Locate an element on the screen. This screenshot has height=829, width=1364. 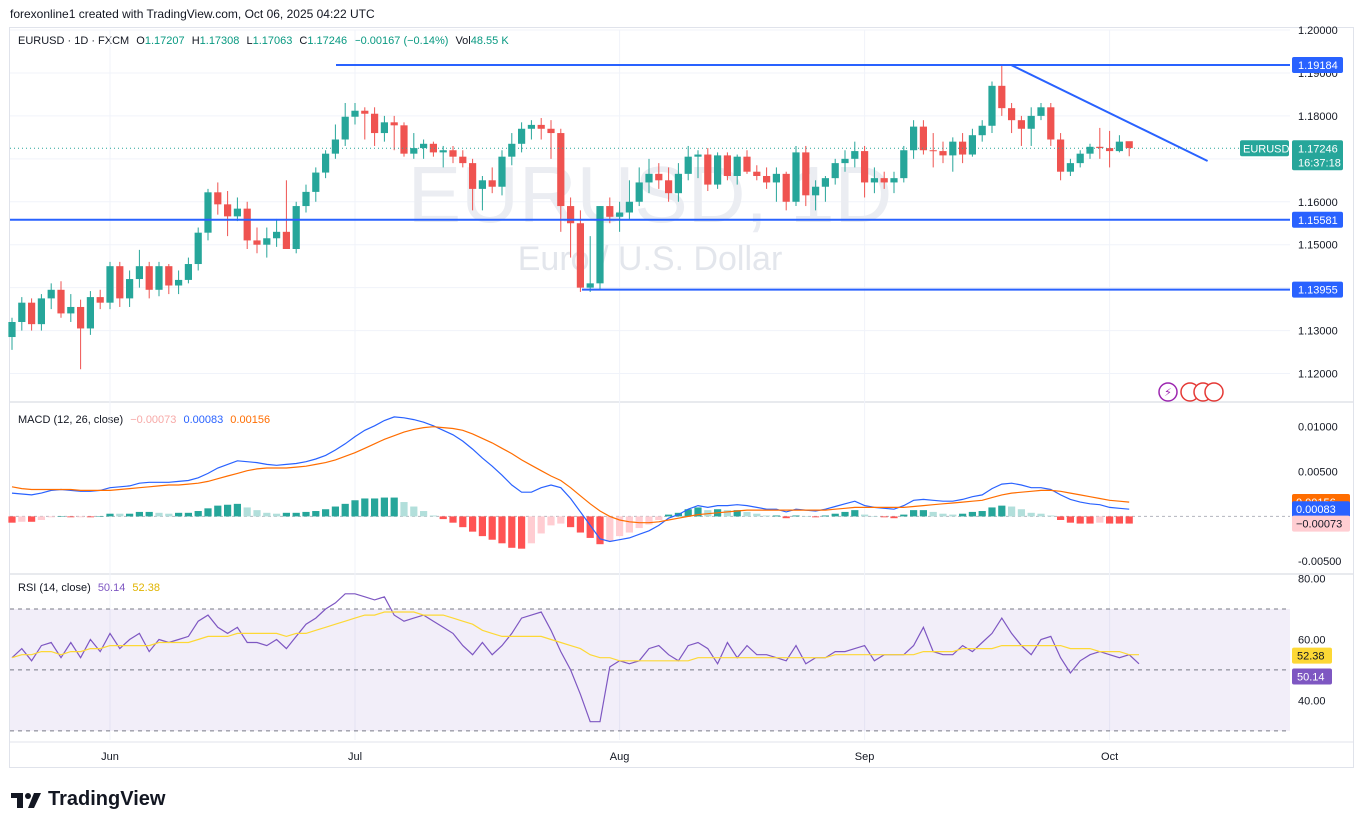
macd-title: MACD (12, 26, close) is located at coordinates (71, 420).